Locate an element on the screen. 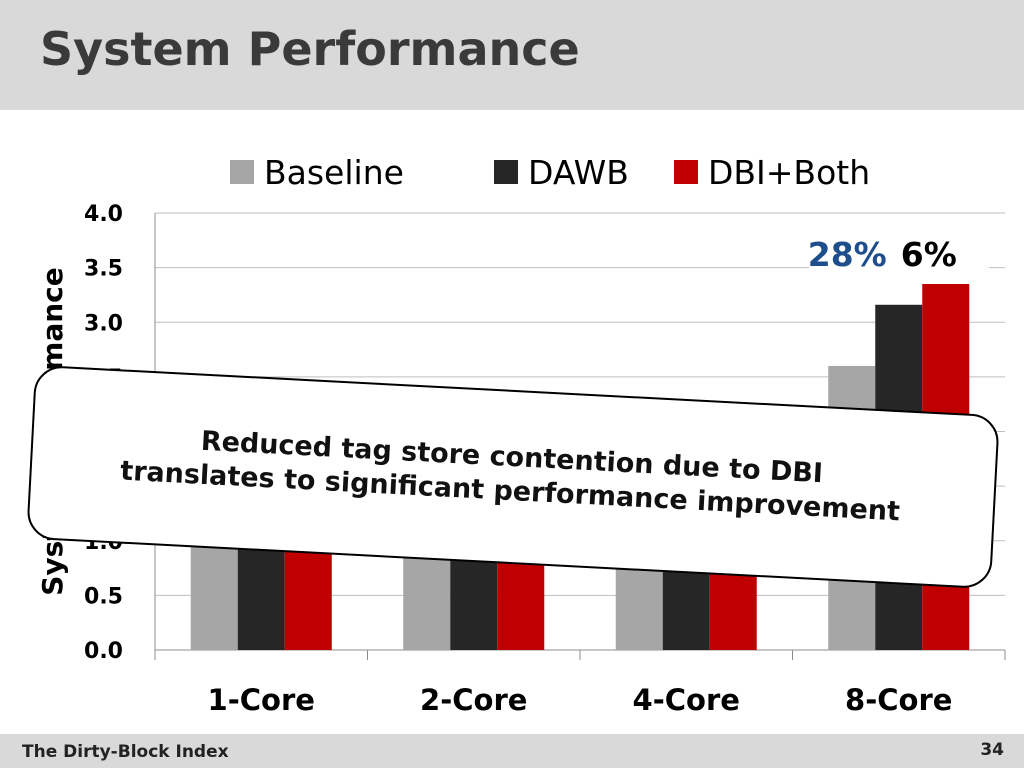 The width and height of the screenshot is (1024, 768). y-tick-label: 4.0 is located at coordinates (103, 214).